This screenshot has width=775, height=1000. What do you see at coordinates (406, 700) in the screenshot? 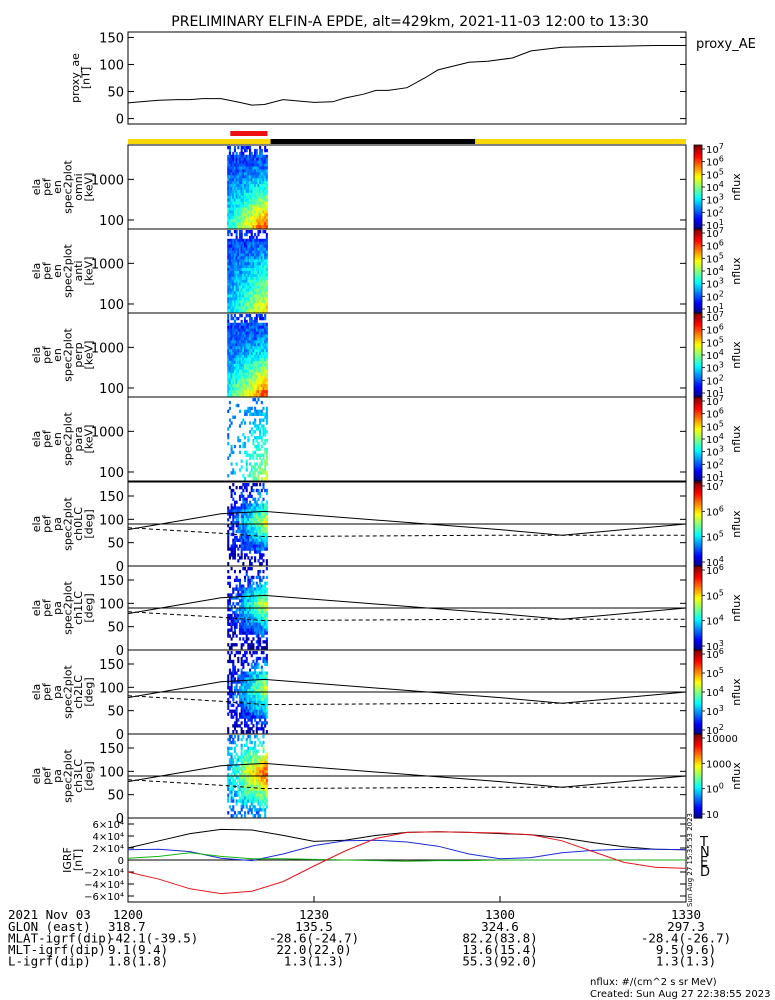
I see `pa_ch2-antiloss-cone-line` at bounding box center [406, 700].